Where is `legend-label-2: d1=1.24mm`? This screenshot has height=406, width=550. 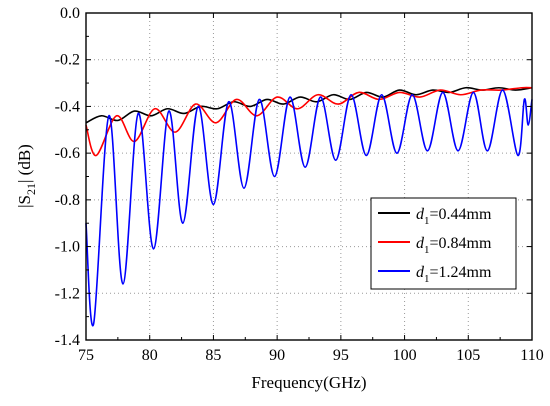
legend-label-2: d1=1.24mm is located at coordinates (454, 274).